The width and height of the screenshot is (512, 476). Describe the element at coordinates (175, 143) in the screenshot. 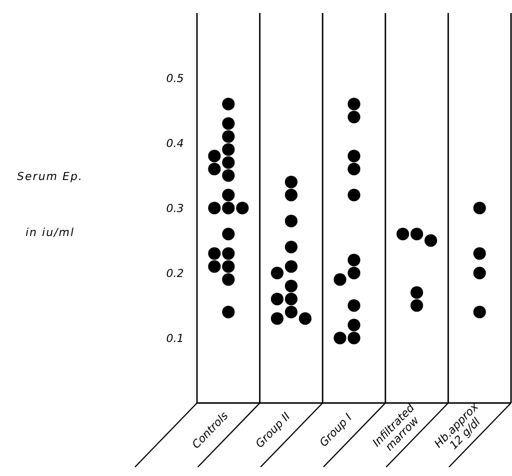

I see `y-tick-label: 0.4` at that location.